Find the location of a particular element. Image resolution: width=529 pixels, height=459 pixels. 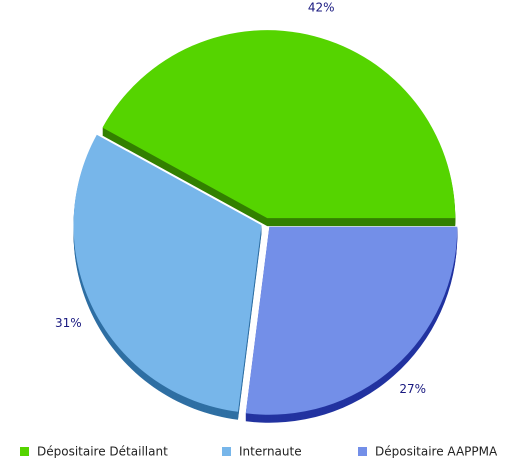

data-label: 42% is located at coordinates (321, 8).